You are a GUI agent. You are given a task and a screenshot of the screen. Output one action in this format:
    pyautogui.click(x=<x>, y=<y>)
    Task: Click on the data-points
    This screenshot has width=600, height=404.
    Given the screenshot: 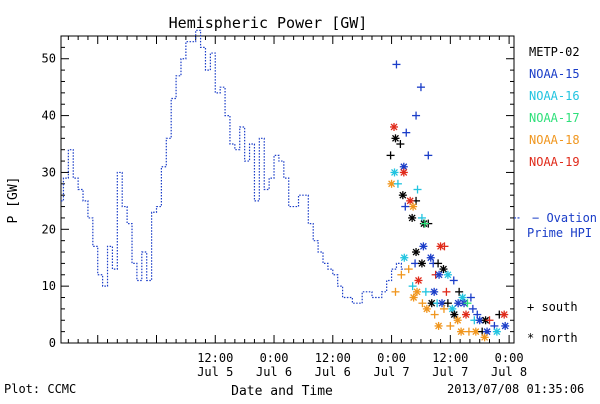 What is the action you would take?
    pyautogui.click(x=448, y=201)
    